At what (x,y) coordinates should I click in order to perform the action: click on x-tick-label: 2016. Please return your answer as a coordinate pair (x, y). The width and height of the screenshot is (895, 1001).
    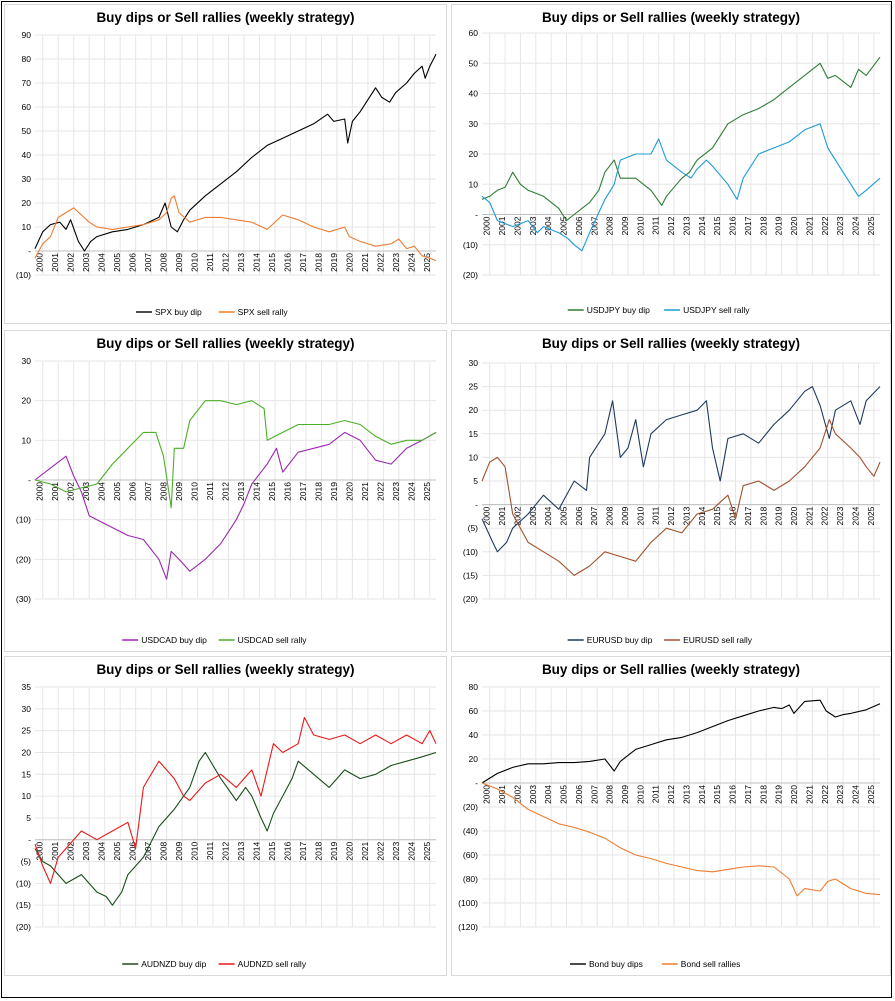
    Looking at the image, I should click on (733, 515).